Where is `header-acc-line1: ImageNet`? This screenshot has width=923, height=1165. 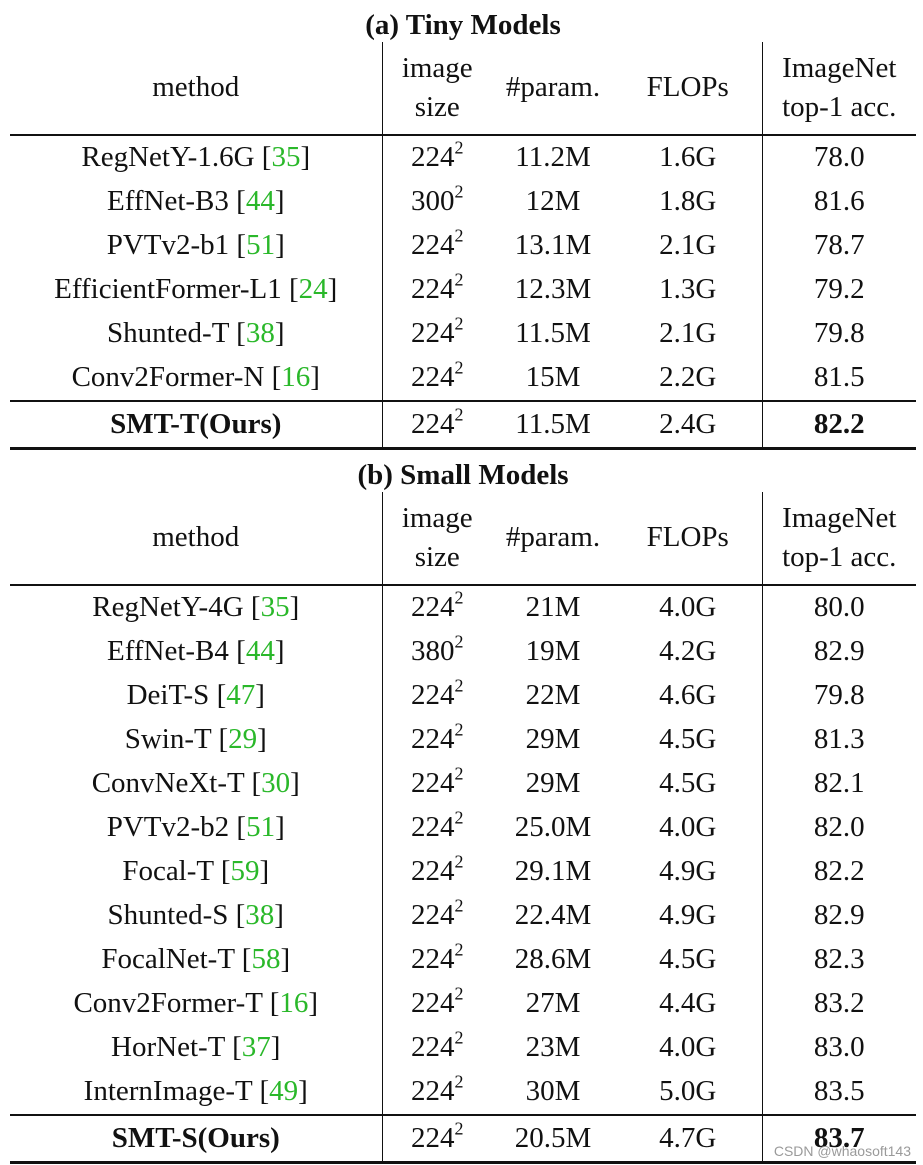
header-acc-line1: ImageNet is located at coordinates (839, 68).